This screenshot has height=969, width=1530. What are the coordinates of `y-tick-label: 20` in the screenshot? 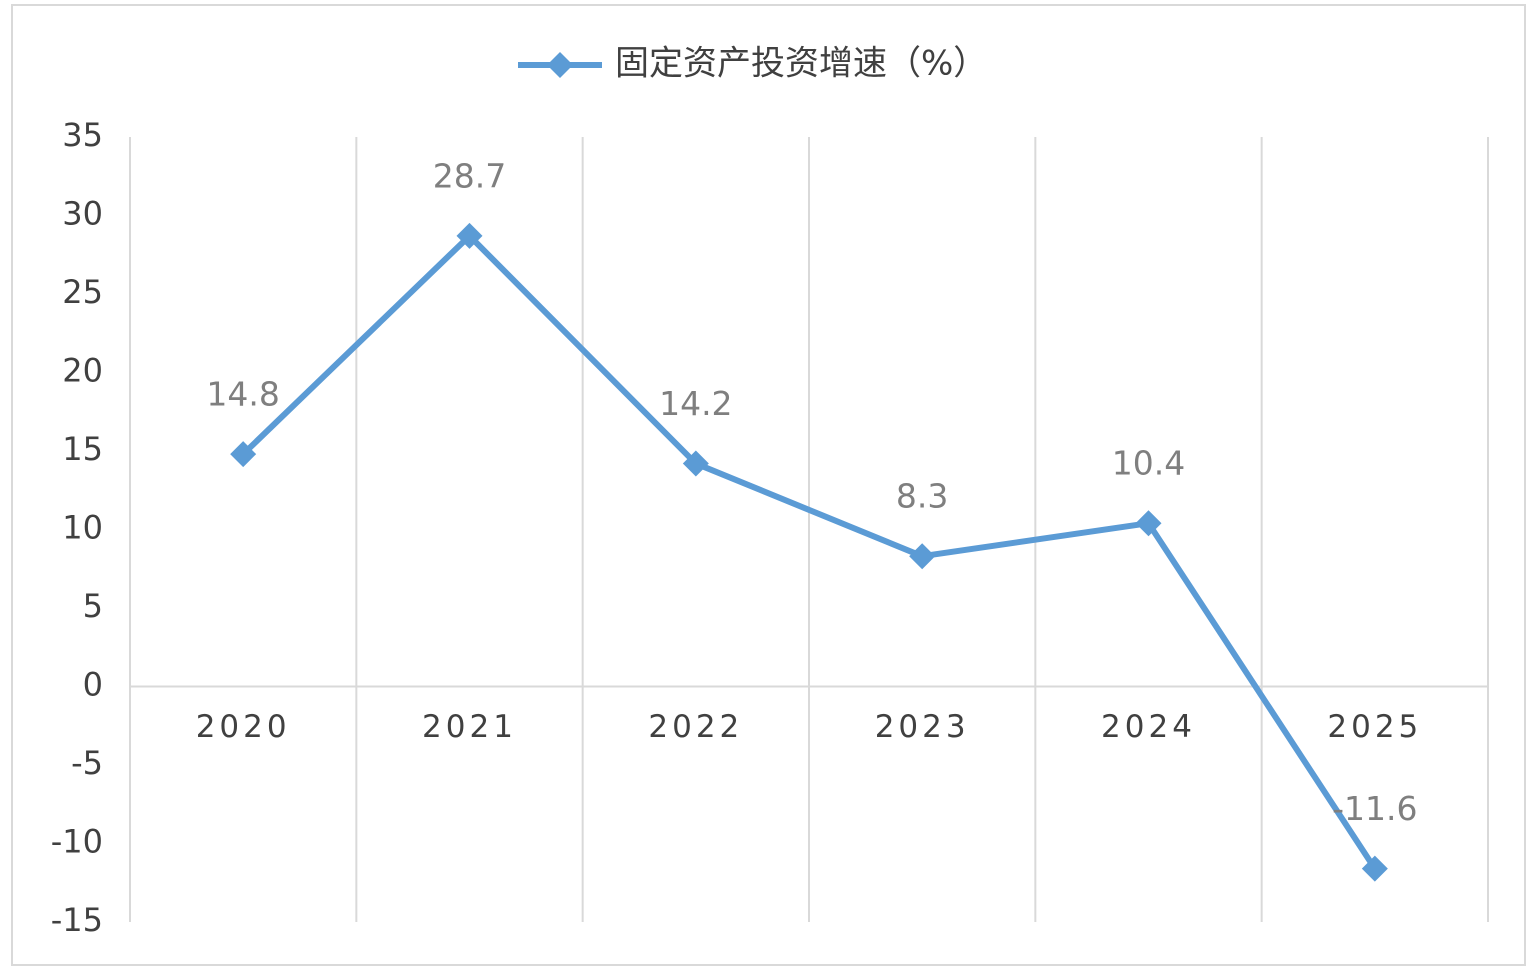 It's located at (82, 371).